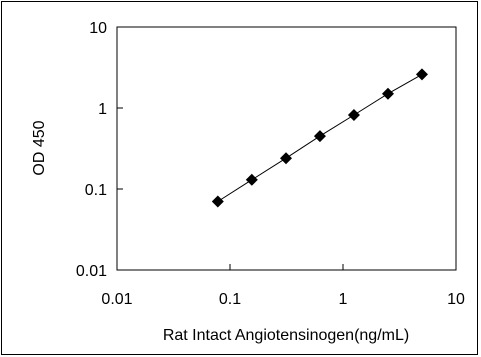  Describe the element at coordinates (39, 147) in the screenshot. I see `y-axis-title: OD 450` at that location.